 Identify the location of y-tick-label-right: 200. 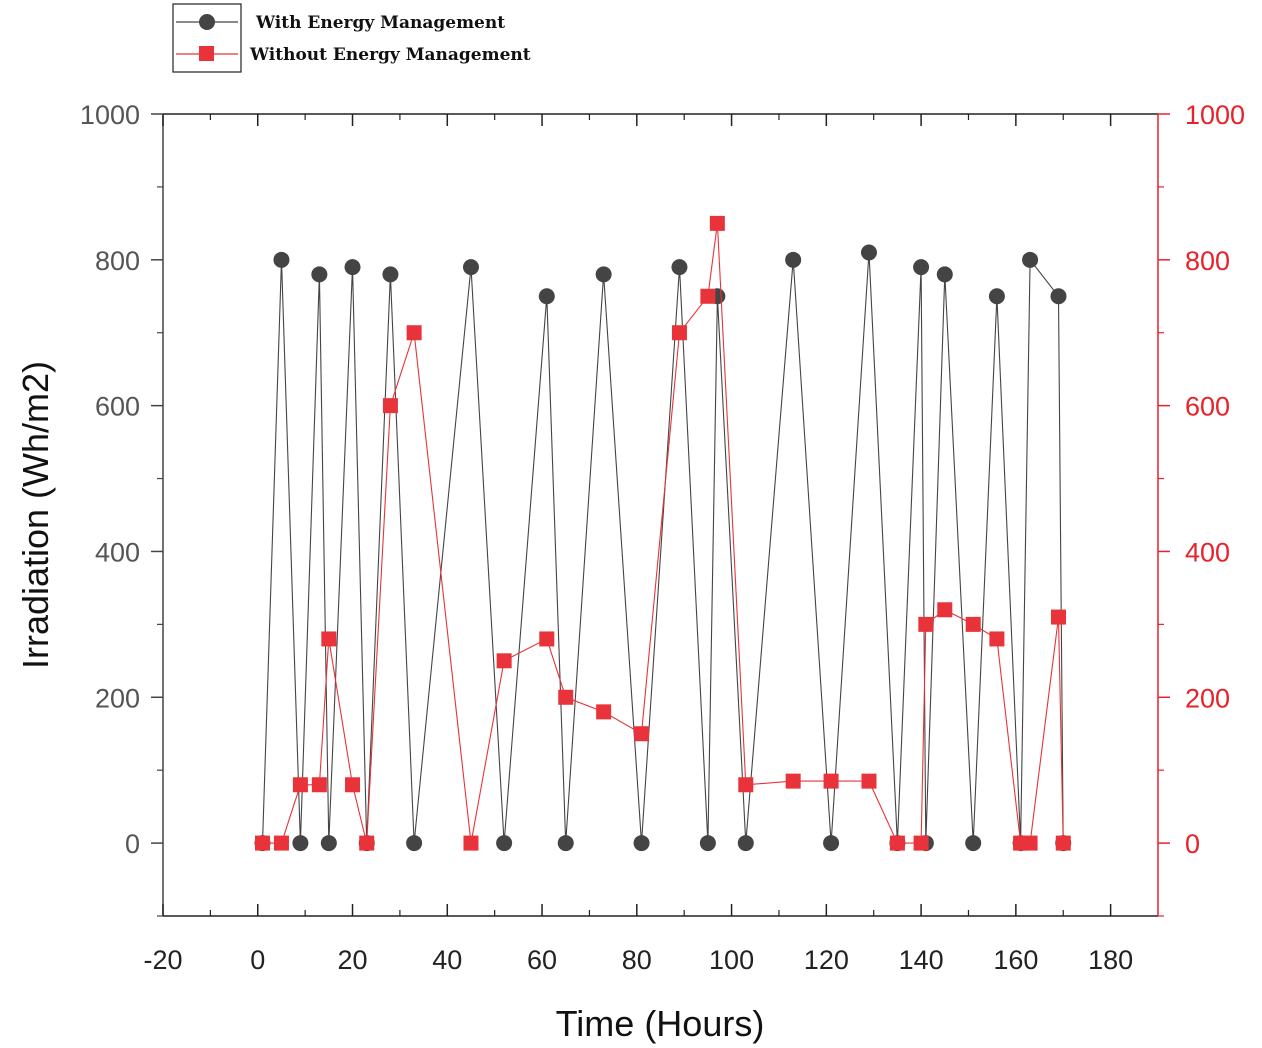
(1207, 698).